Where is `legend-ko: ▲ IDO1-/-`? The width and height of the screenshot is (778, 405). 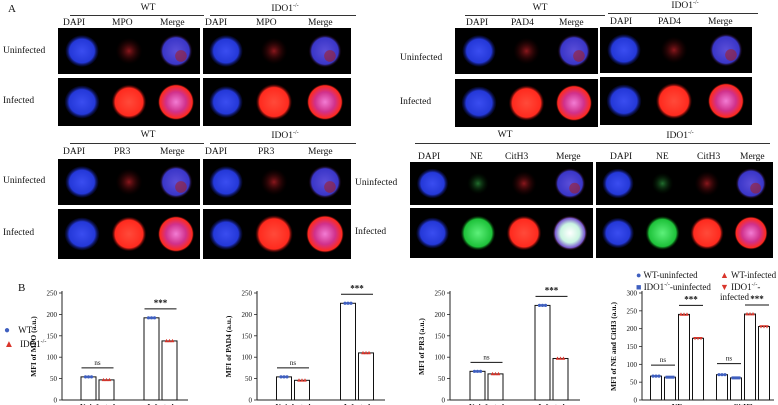
legend-ko: ▲ IDO1-/- is located at coordinates (25, 344).